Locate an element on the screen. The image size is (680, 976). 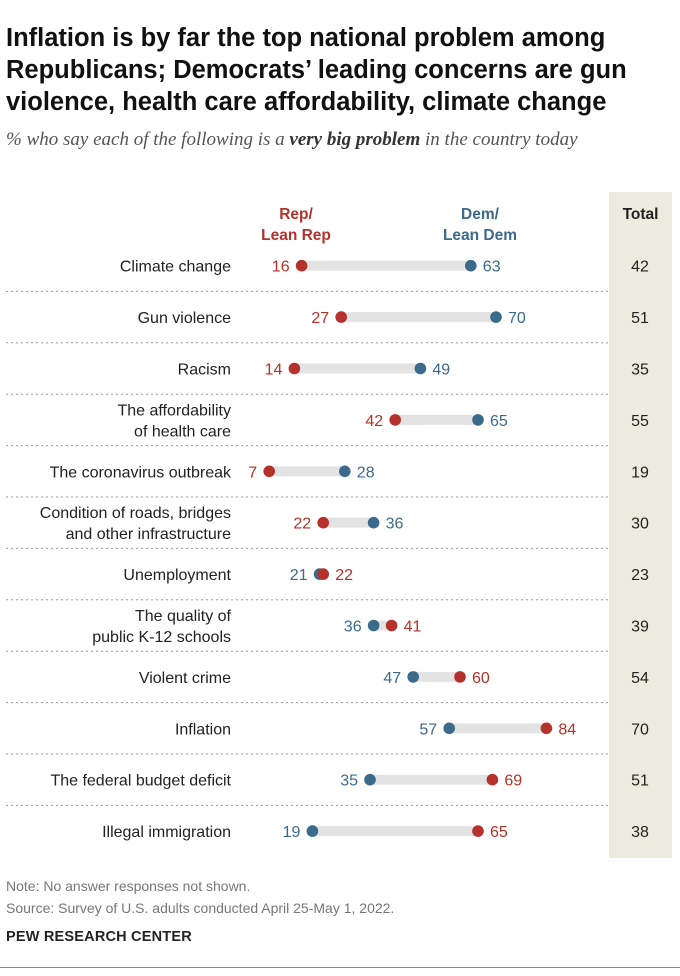
rep-value-label: 60 is located at coordinates (481, 678).